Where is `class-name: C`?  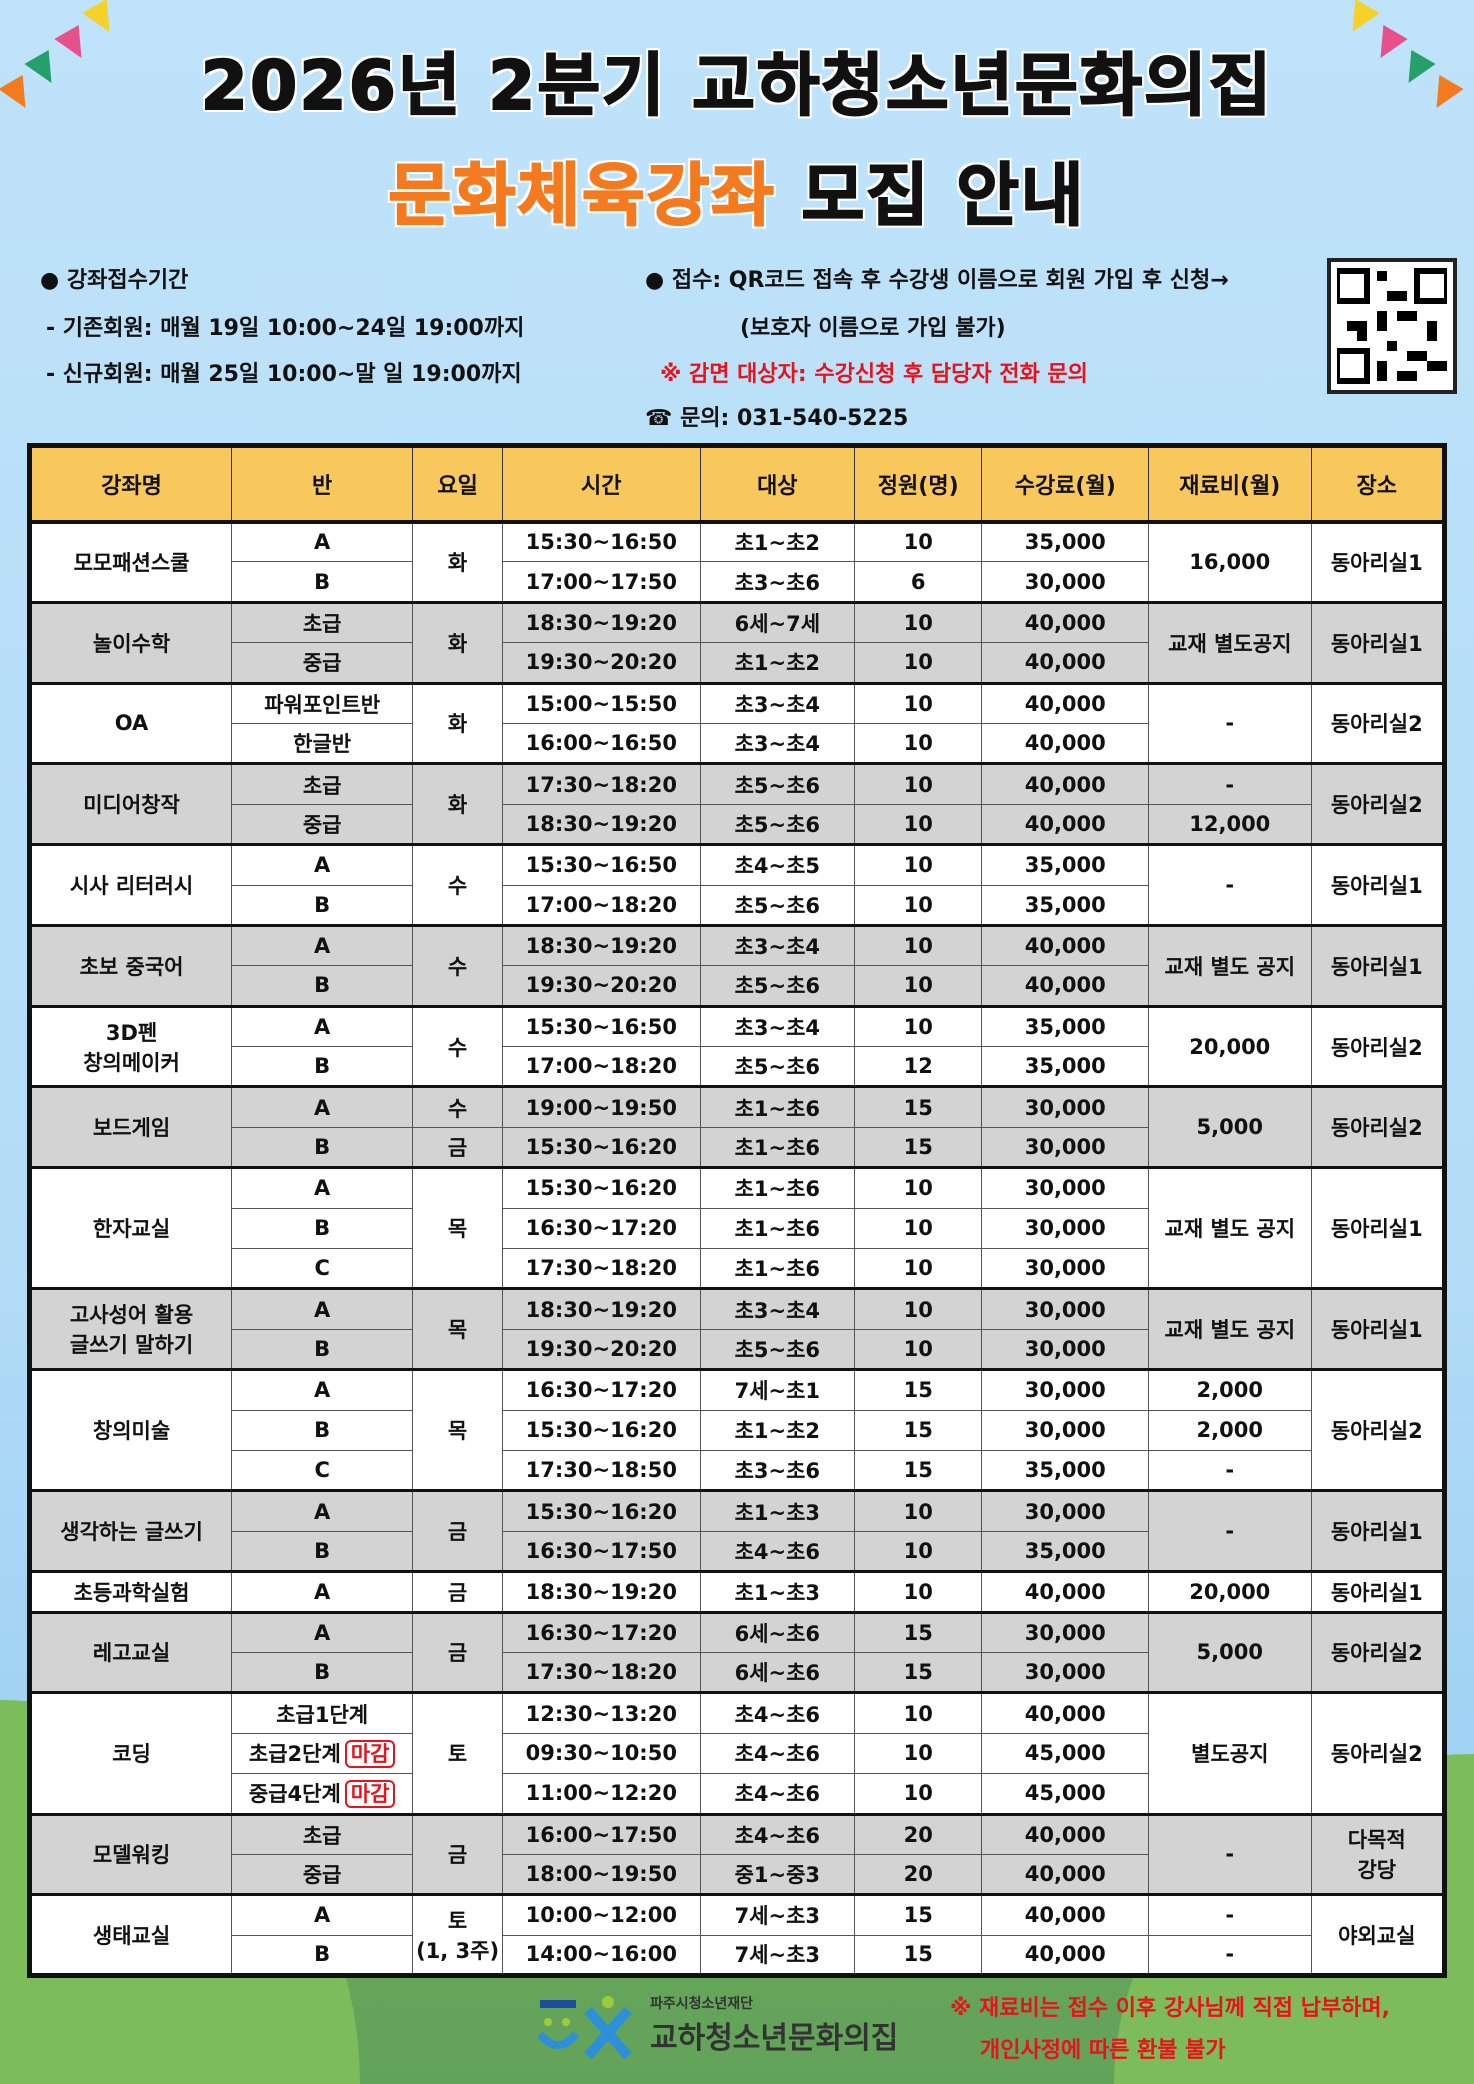 class-name: C is located at coordinates (322, 1269).